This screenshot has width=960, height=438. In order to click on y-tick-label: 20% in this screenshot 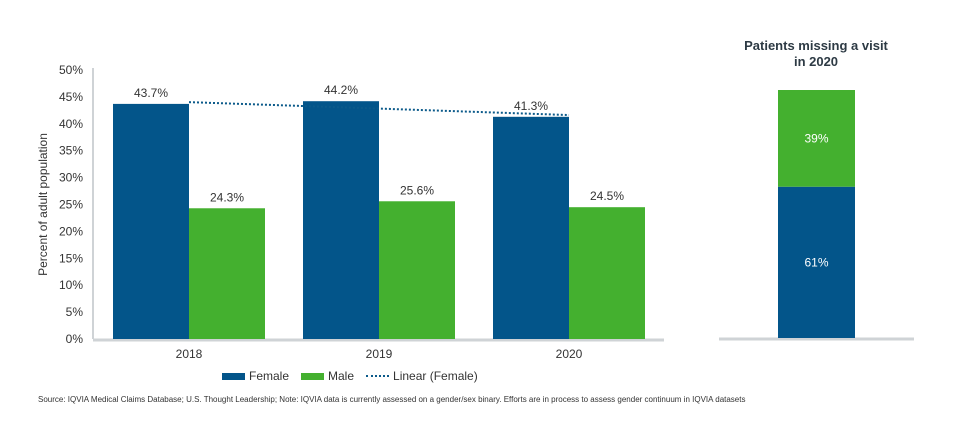, I will do `click(71, 231)`.